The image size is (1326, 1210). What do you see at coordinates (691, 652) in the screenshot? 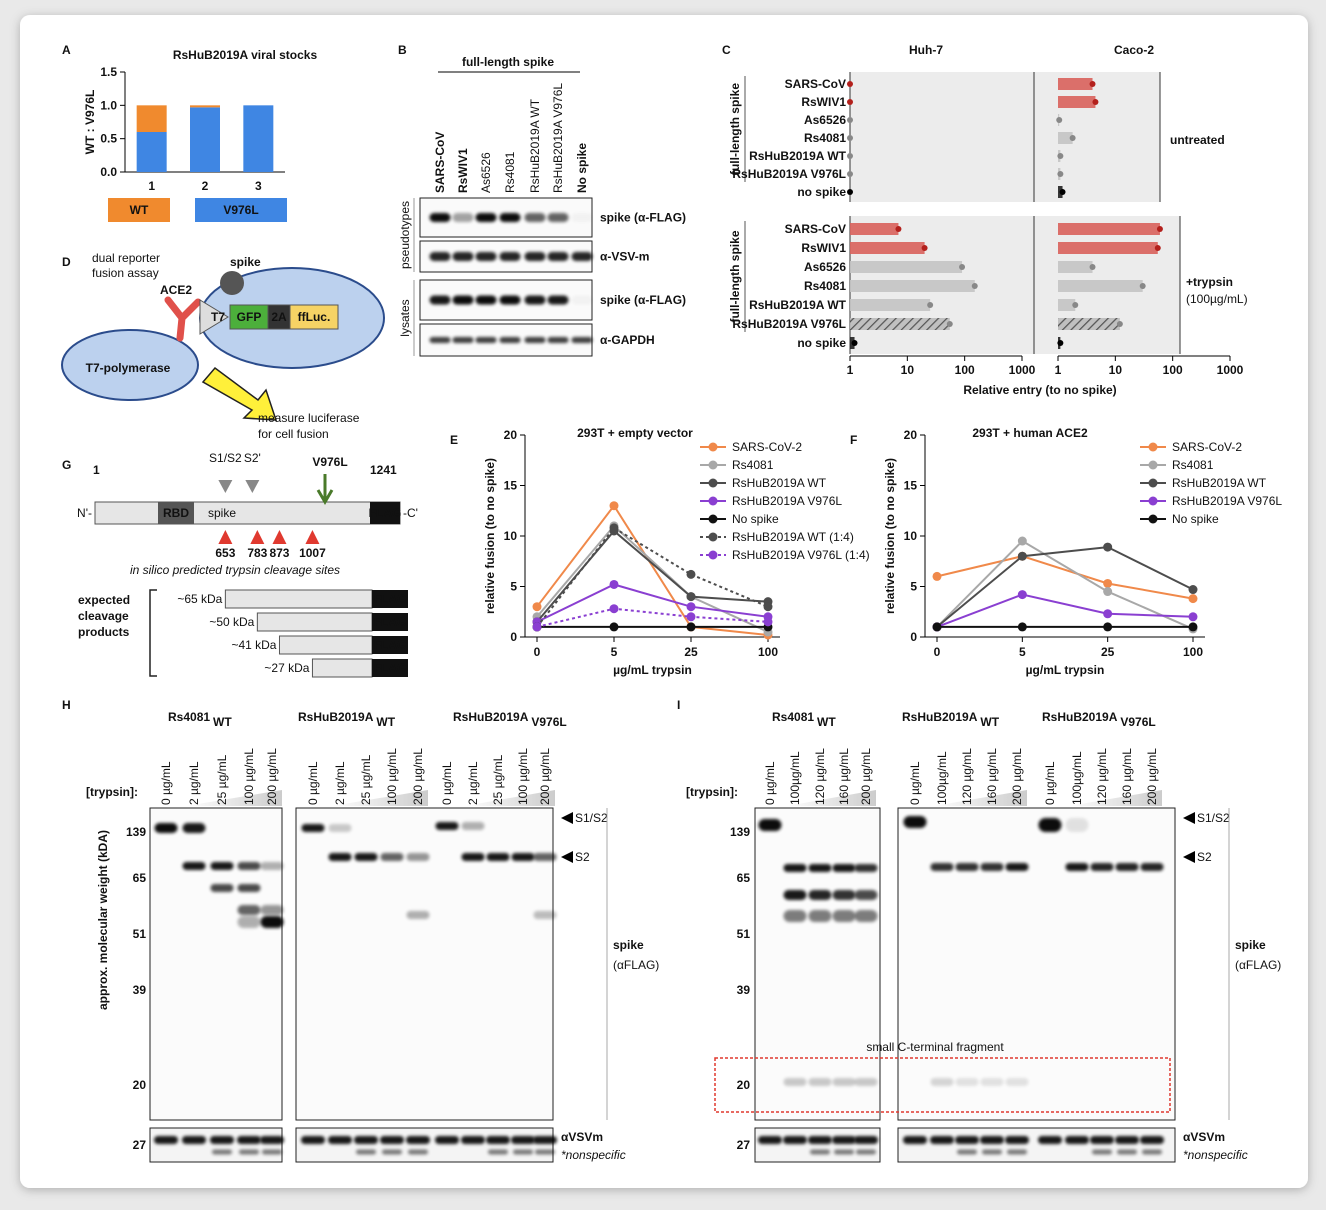
I see `x-tick-label: 25` at bounding box center [691, 652].